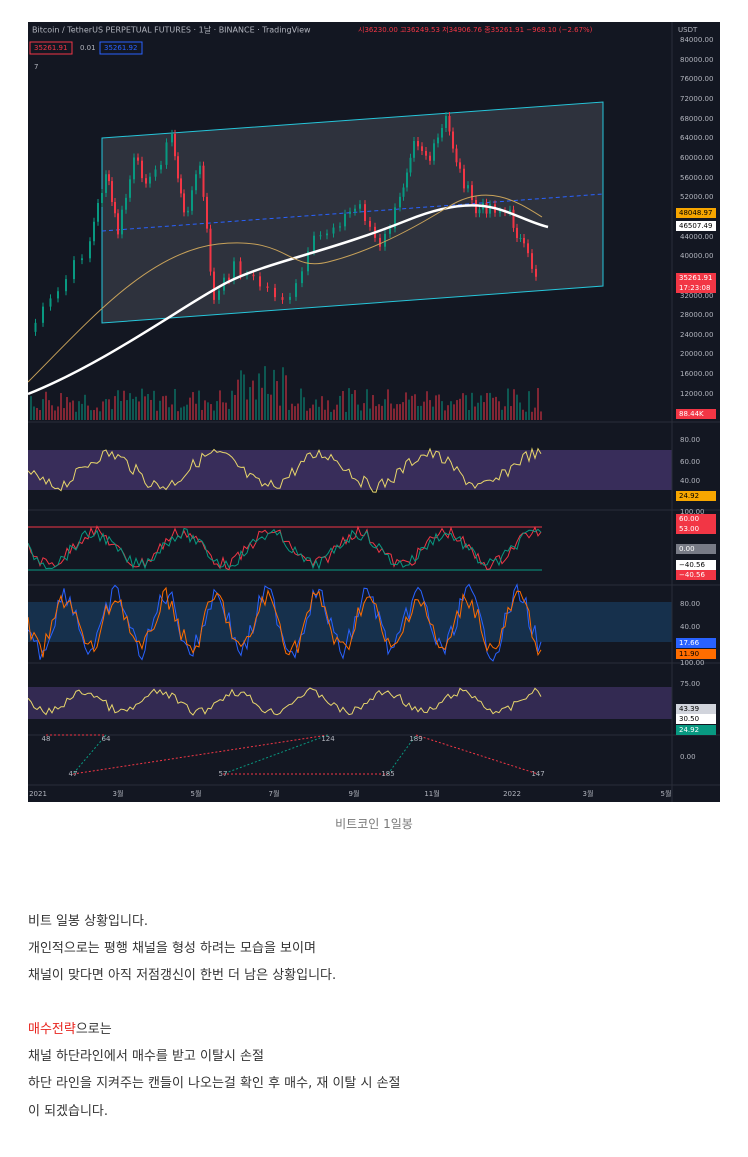 This screenshot has height=1157, width=748. I want to click on price-unit: USDT, so click(688, 30).